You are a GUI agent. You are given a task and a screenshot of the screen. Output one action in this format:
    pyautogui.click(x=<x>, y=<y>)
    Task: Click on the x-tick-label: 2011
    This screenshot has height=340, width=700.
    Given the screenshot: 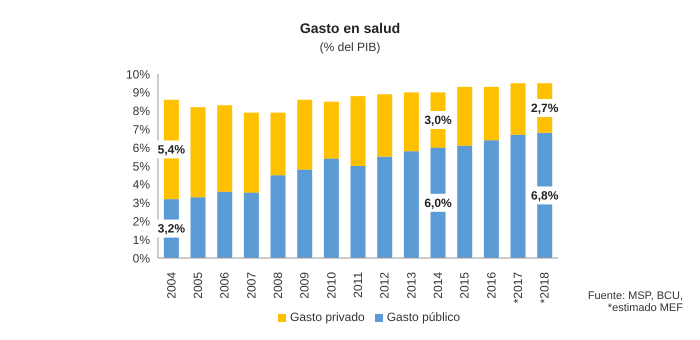 What is the action you would take?
    pyautogui.click(x=358, y=285)
    